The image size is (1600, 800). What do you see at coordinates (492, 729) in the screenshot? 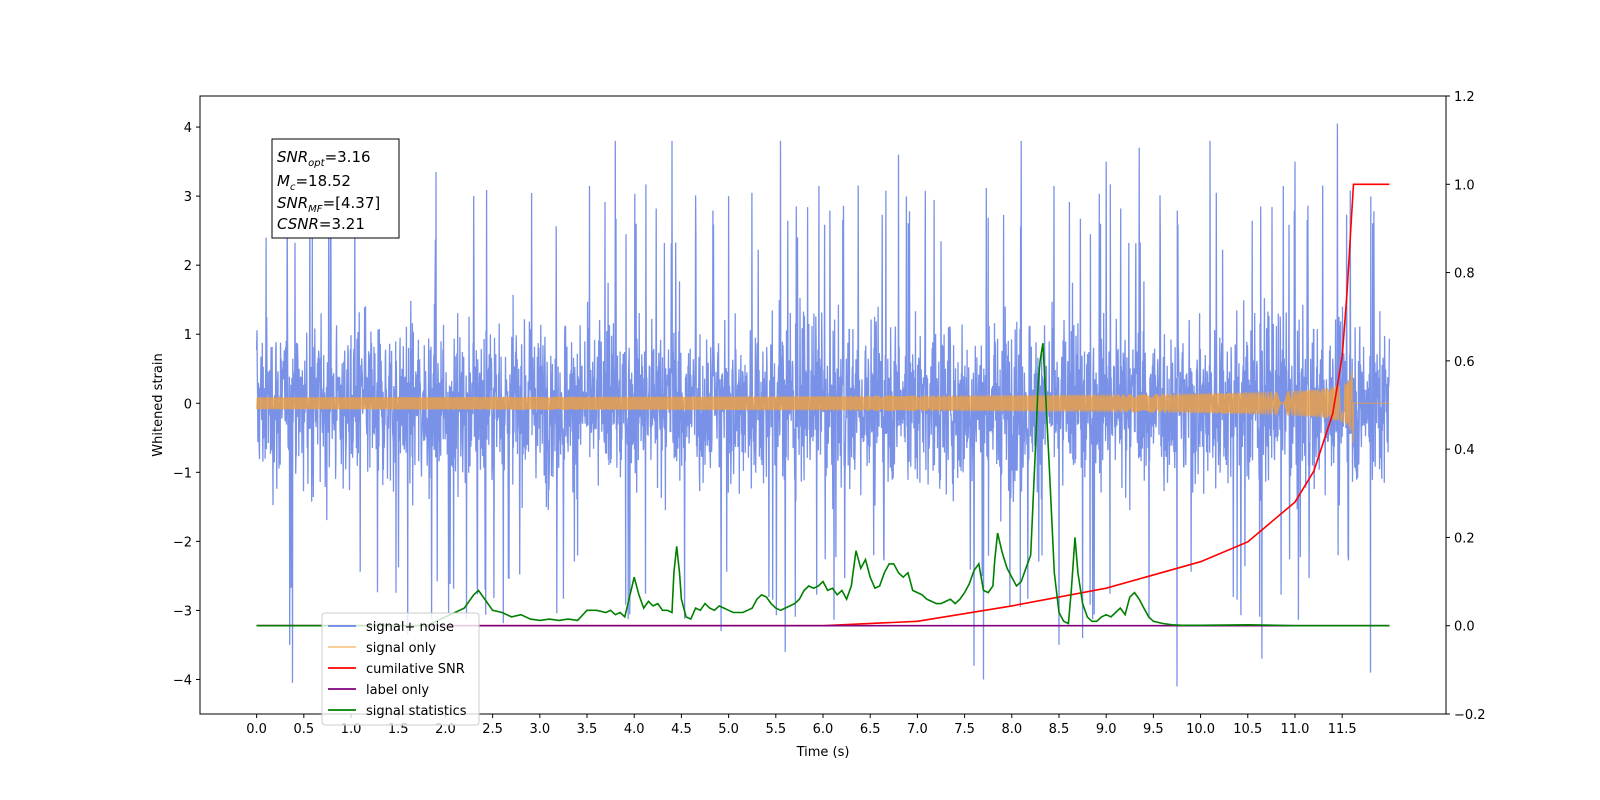
I see `x-tick-label: 2.5` at bounding box center [492, 729].